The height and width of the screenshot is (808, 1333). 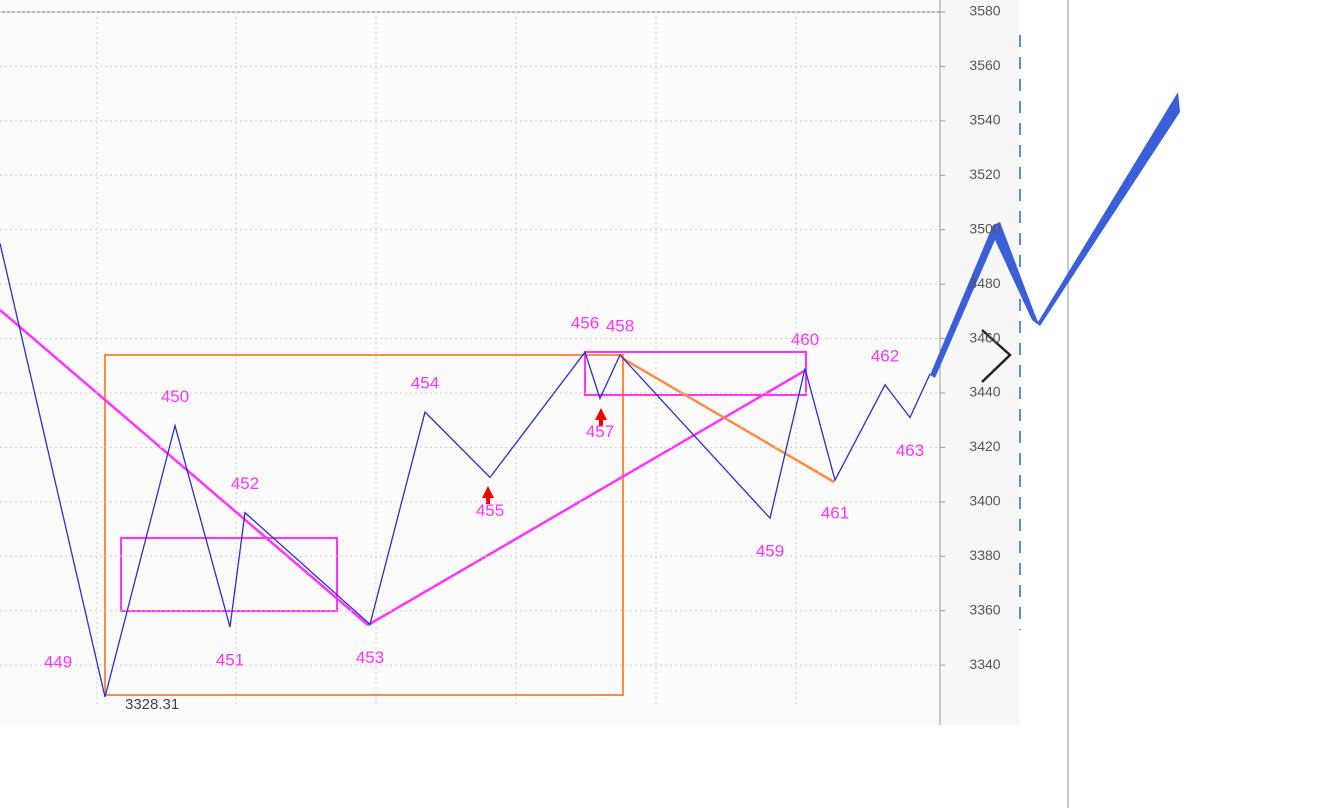 I want to click on wave-label: 450, so click(x=175, y=396).